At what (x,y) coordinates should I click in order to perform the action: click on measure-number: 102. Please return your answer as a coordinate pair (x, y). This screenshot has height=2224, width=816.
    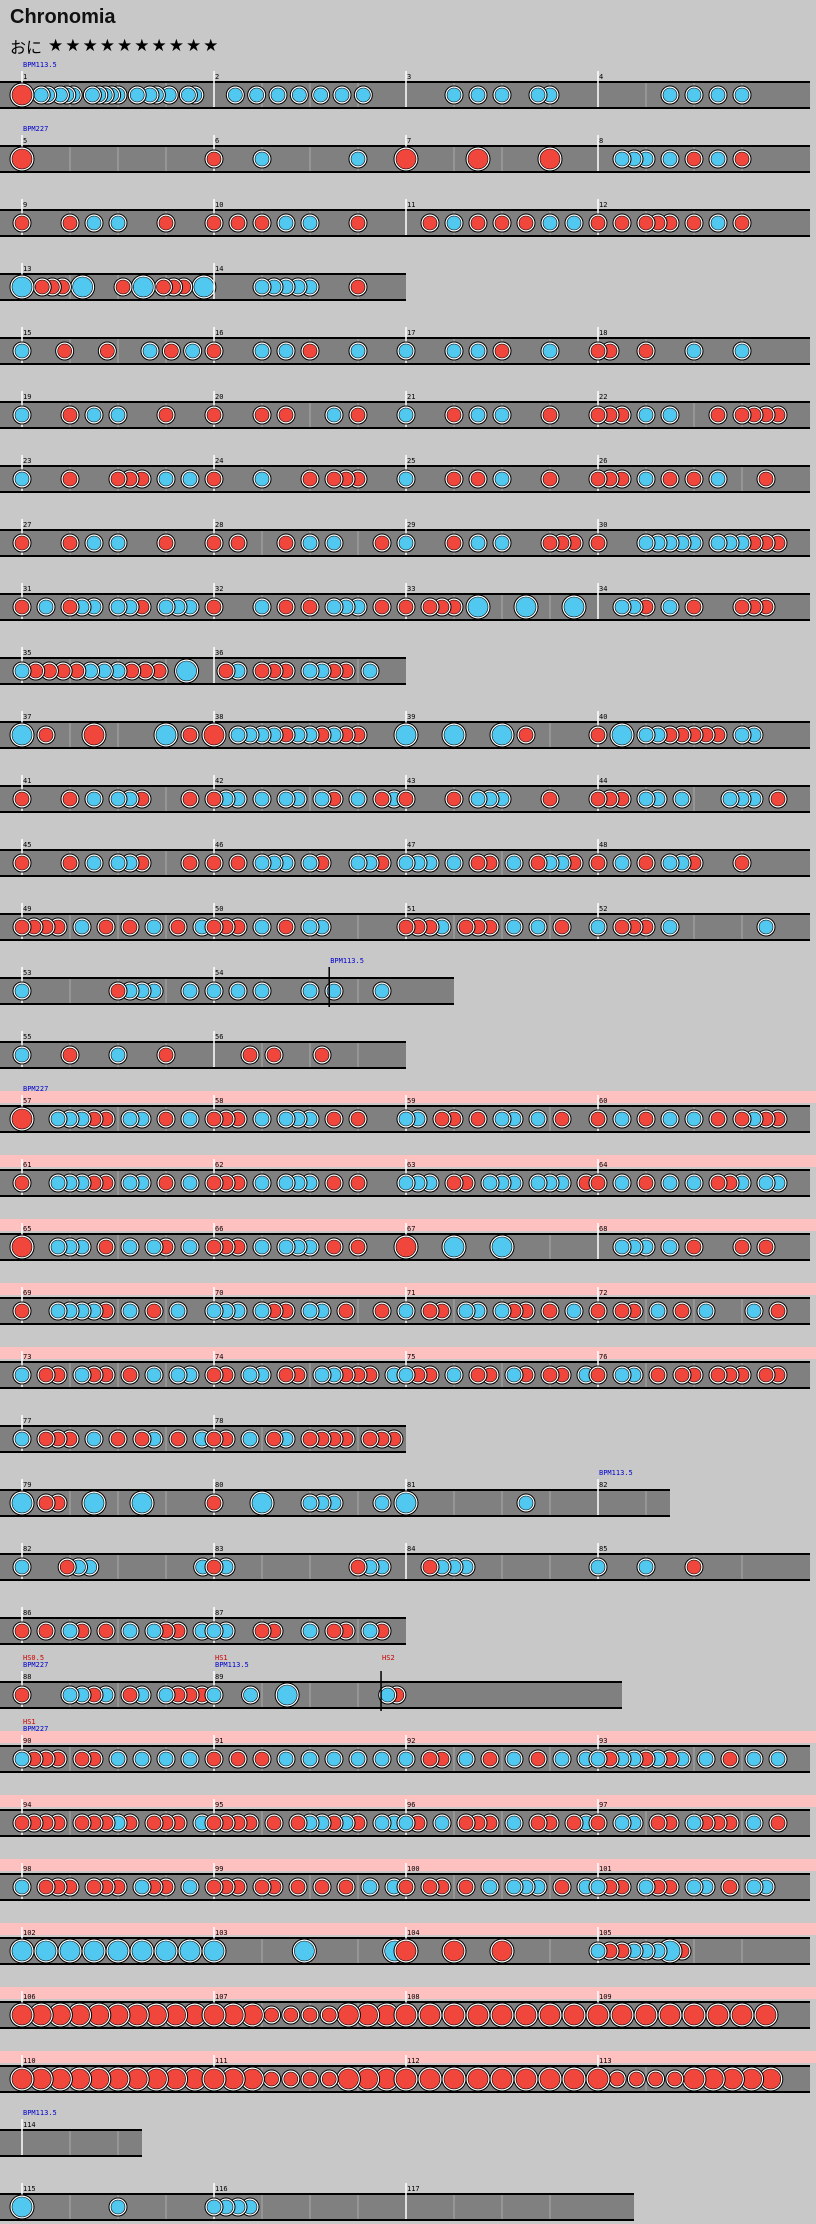
    Looking at the image, I should click on (29, 1933).